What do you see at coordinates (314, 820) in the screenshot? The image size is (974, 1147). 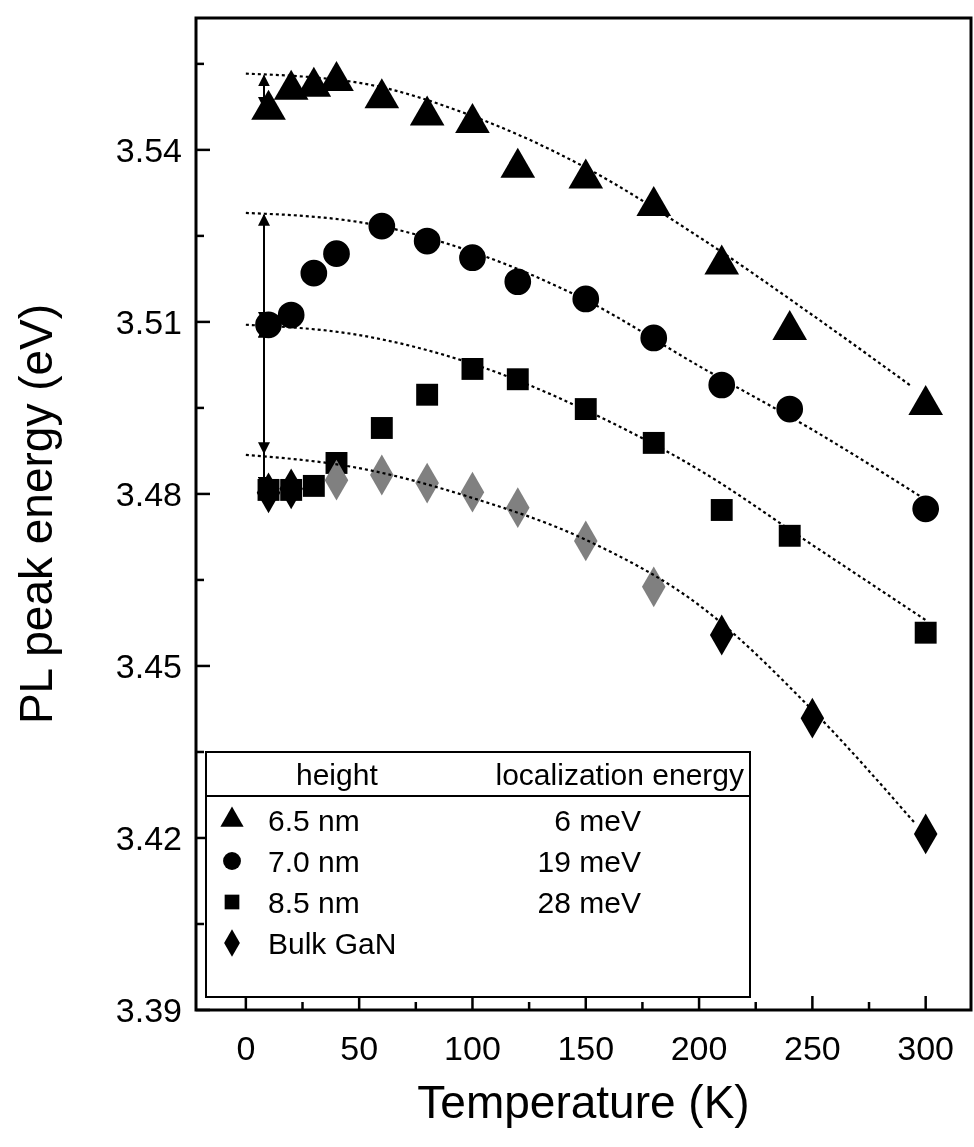 I see `legend-label: 6.5 nm` at bounding box center [314, 820].